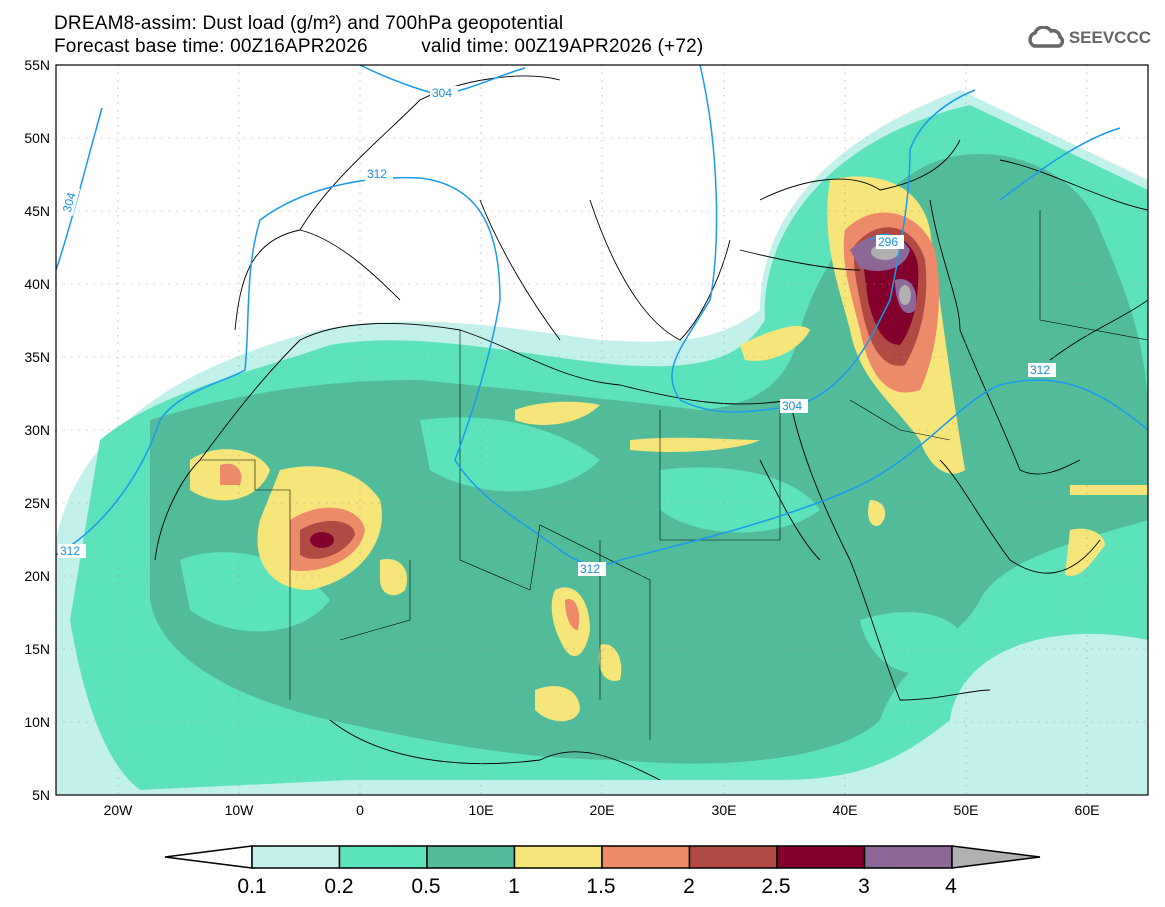 The height and width of the screenshot is (907, 1165). I want to click on lat-label: 35N, so click(37, 357).